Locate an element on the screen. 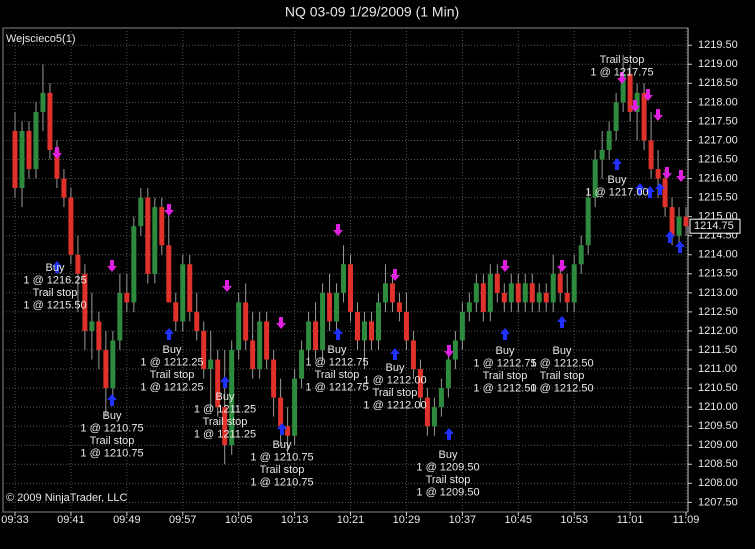  x-tick-label: 10:29 is located at coordinates (407, 520).